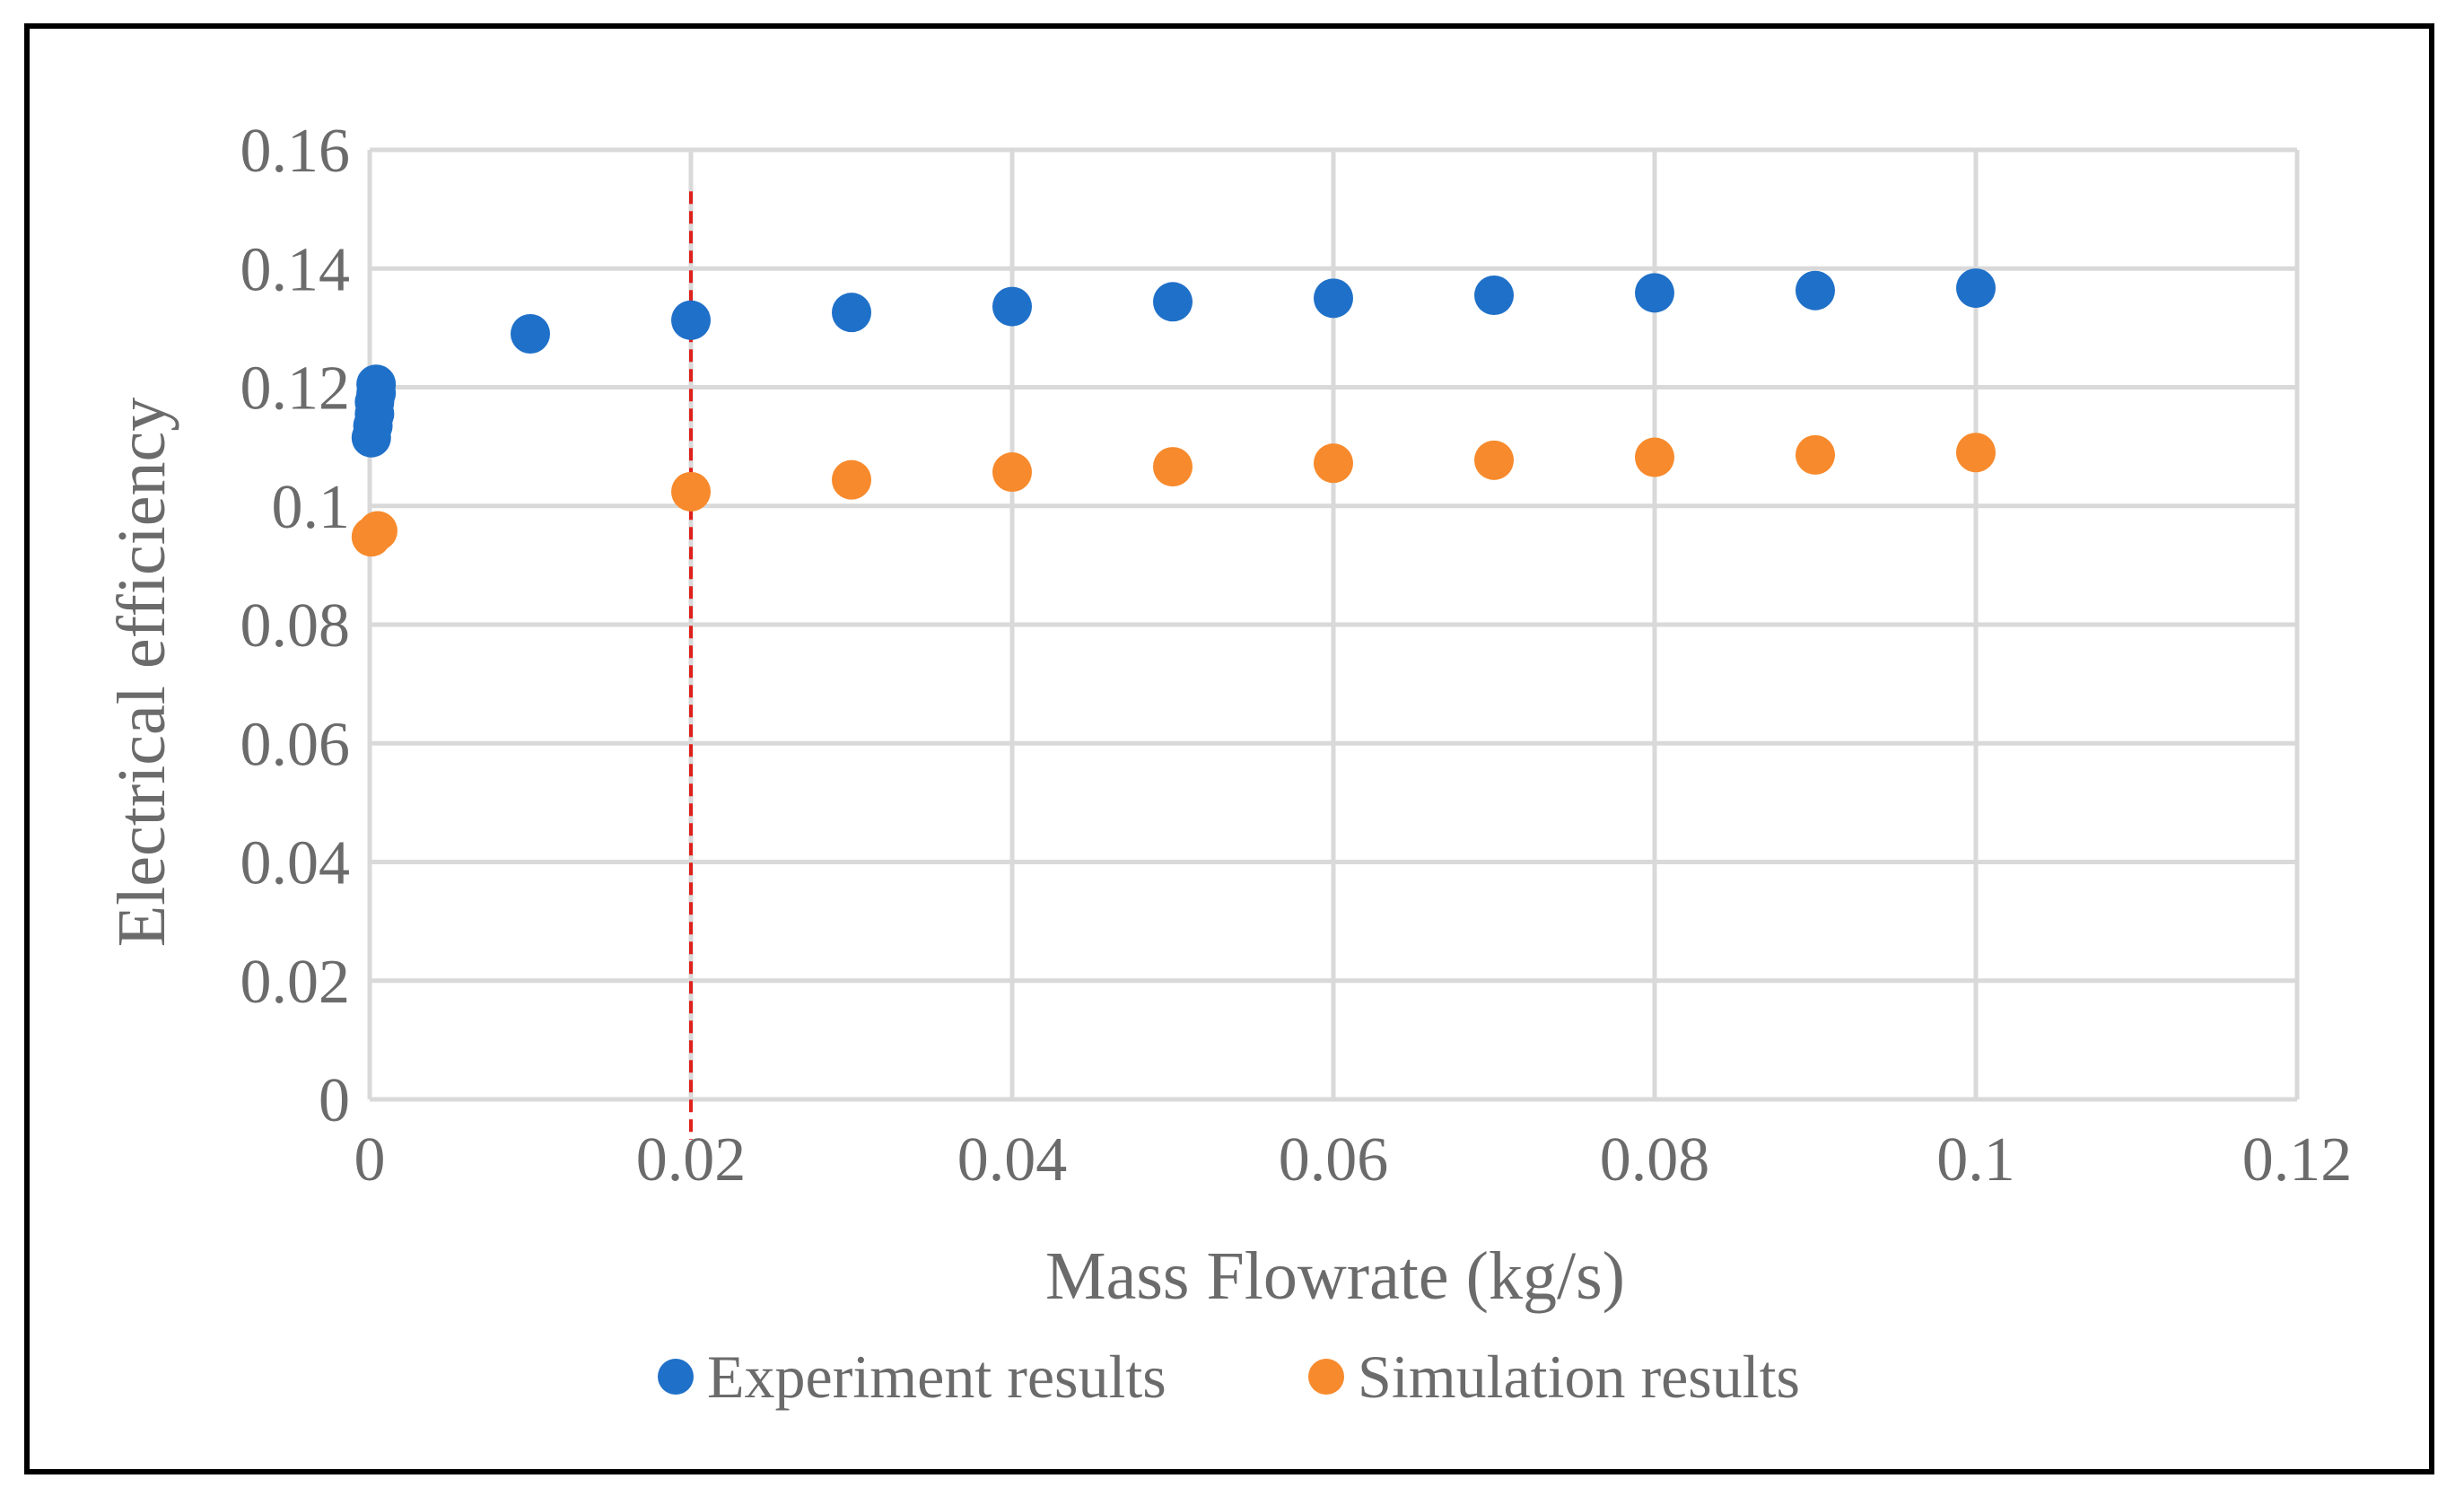 The height and width of the screenshot is (1505, 2464). Describe the element at coordinates (141, 673) in the screenshot. I see `y-axis-title: Electrical efficiency` at that location.